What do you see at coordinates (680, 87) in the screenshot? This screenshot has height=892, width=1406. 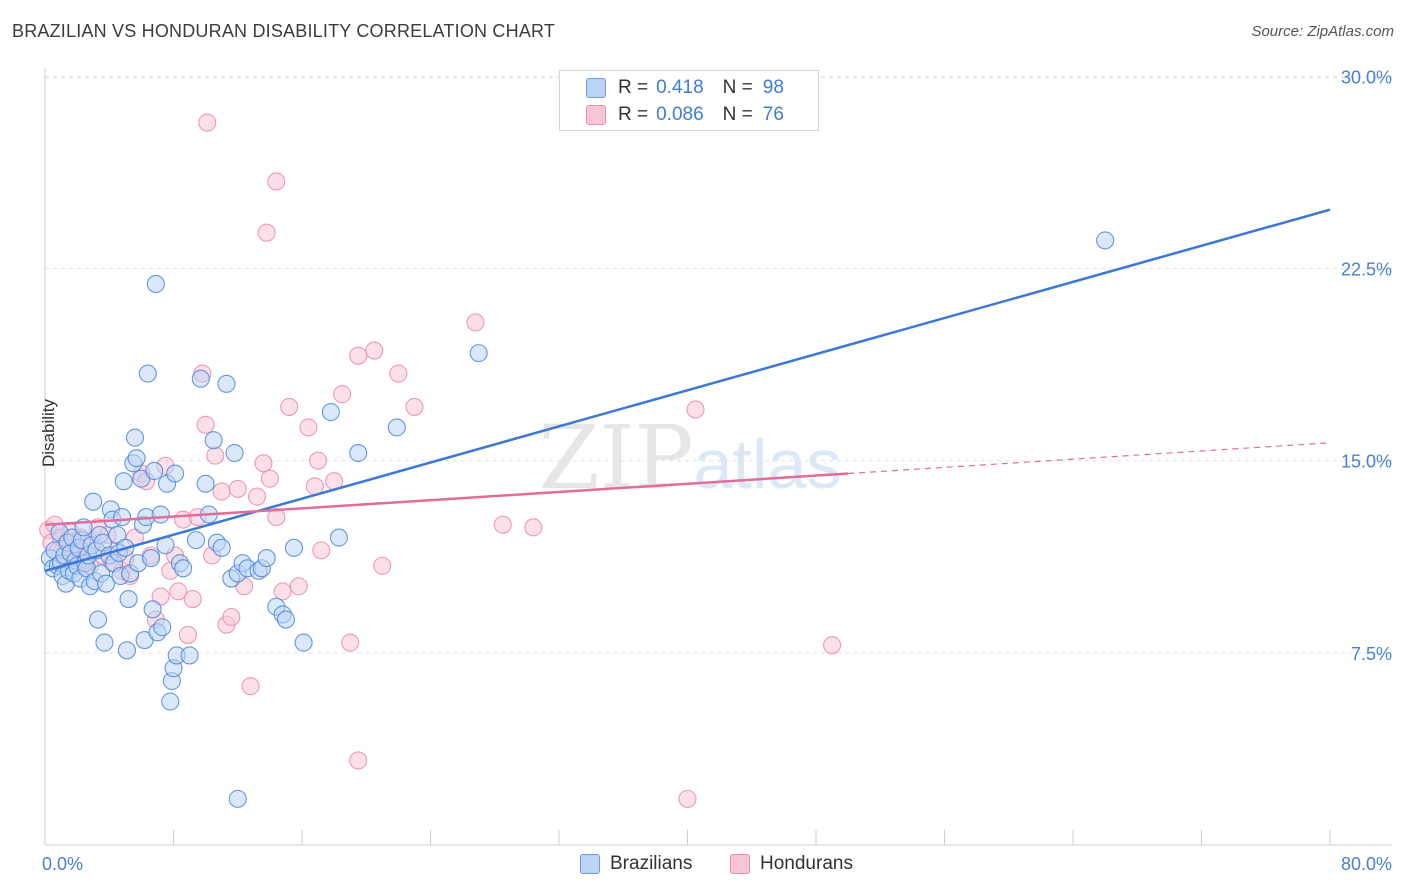 I see `brazilians-r-value: 0.418` at bounding box center [680, 87].